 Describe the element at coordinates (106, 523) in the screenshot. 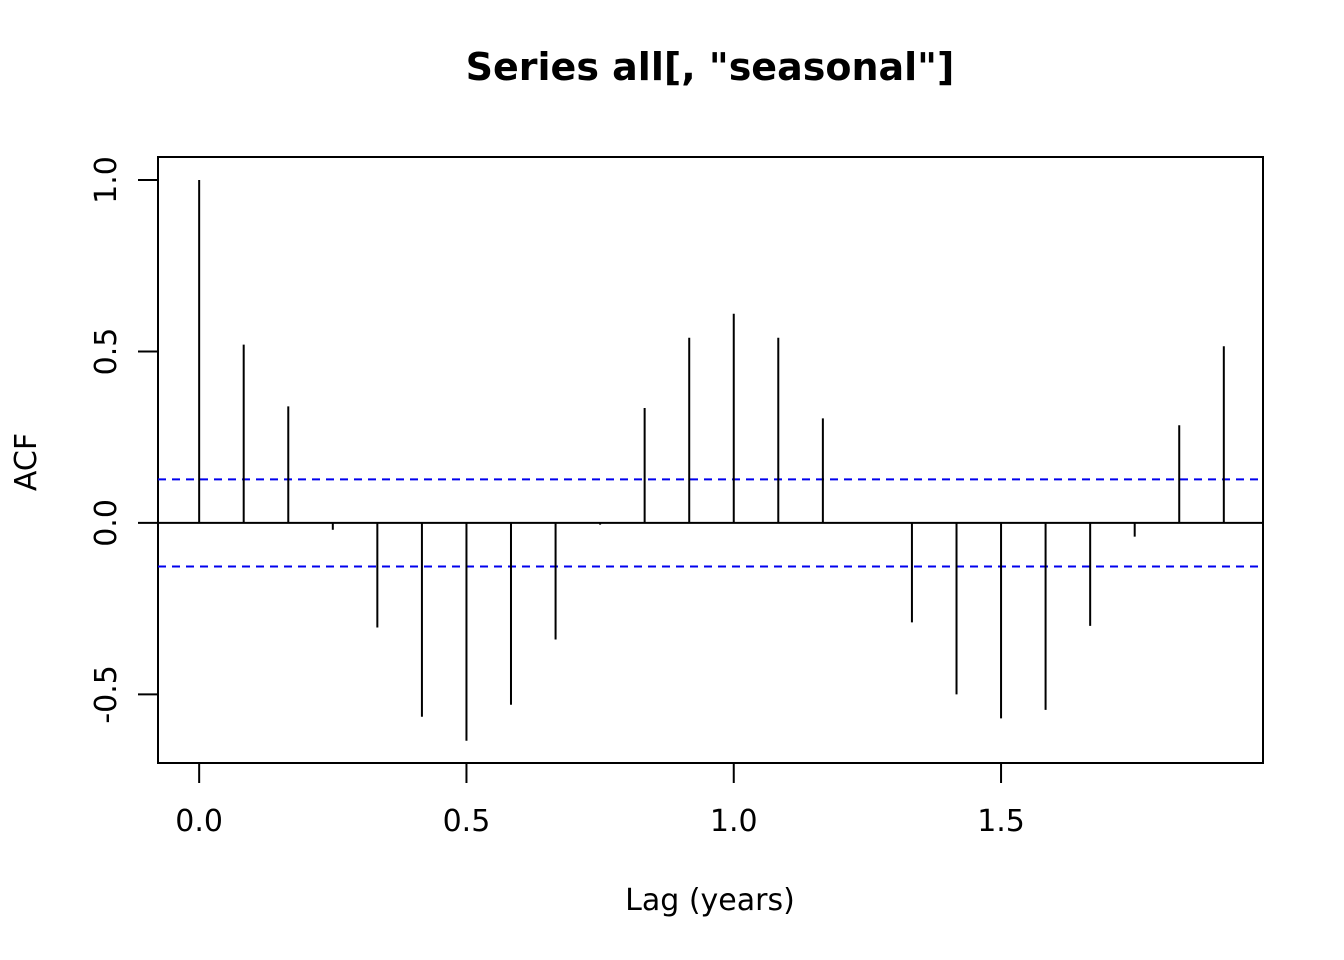

I see `y-tick-label: 0.0` at that location.